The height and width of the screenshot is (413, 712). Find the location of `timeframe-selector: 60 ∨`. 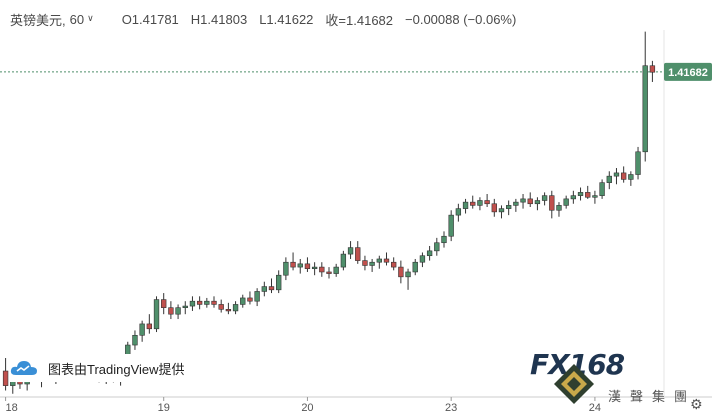

timeframe-selector: 60 ∨ is located at coordinates (82, 19).